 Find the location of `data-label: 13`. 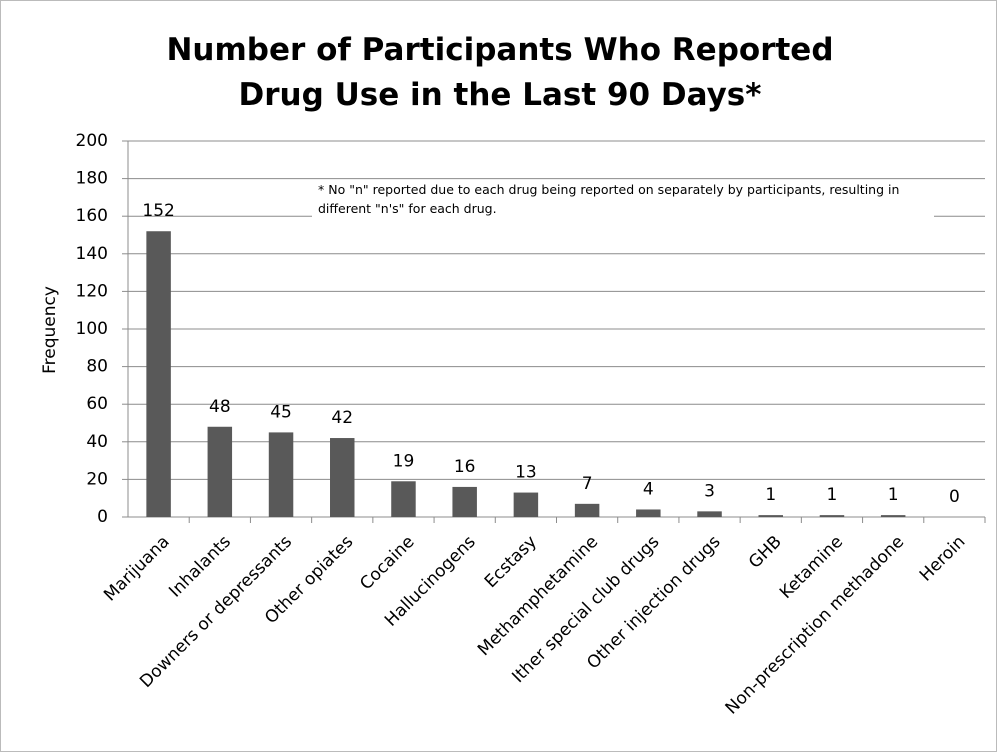

data-label: 13 is located at coordinates (526, 473).